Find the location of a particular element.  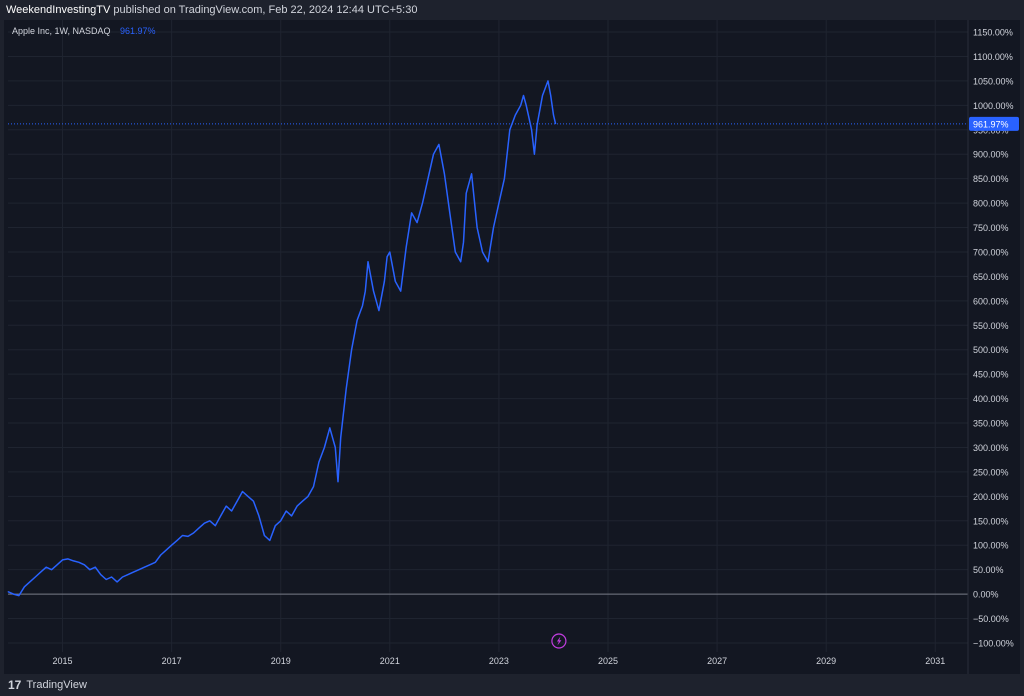

y-tick-label: 650.00% is located at coordinates (991, 277).